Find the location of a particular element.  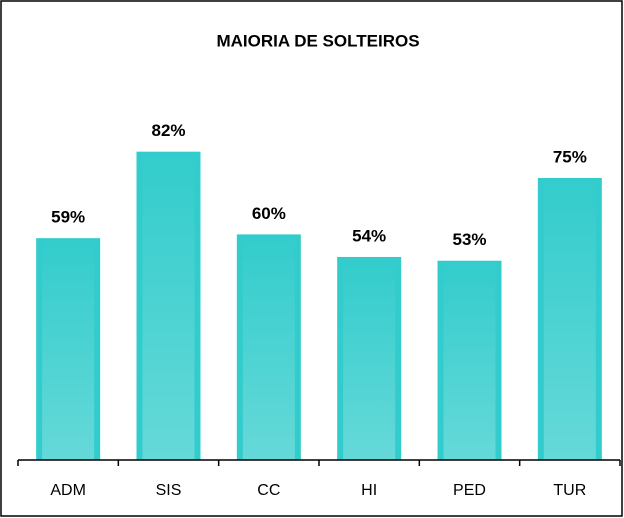

x-tick-label: SIS is located at coordinates (169, 490).